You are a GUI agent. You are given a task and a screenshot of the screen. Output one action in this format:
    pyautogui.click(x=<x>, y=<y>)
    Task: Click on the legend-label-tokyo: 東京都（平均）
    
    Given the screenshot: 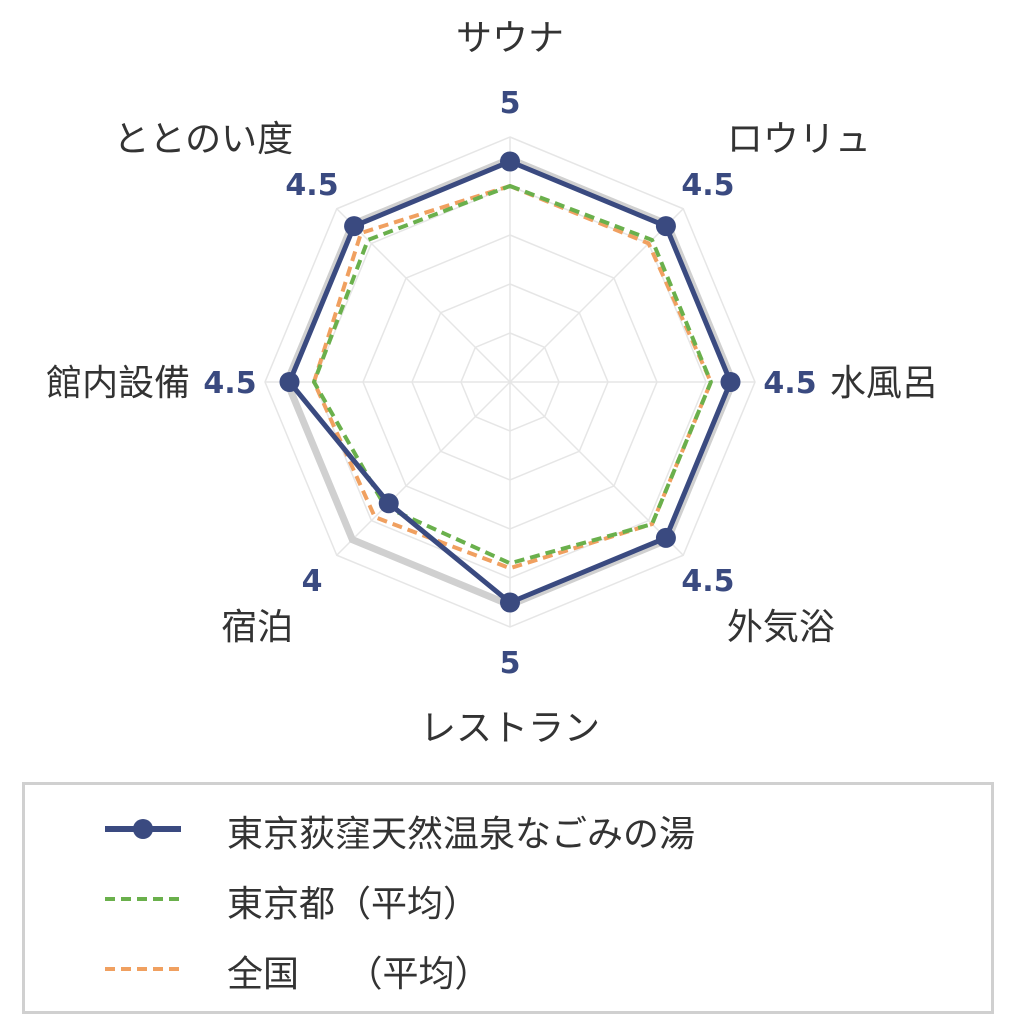 What is the action you would take?
    pyautogui.click(x=353, y=904)
    